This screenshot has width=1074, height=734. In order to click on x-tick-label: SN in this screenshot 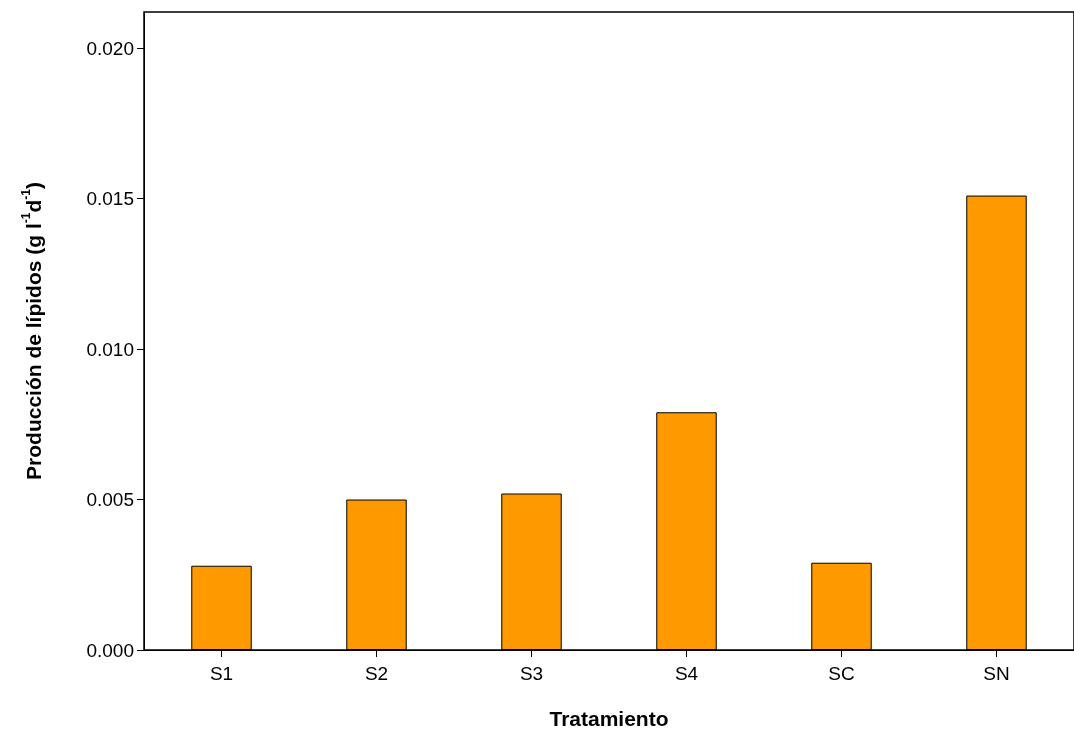, I will do `click(996, 673)`.